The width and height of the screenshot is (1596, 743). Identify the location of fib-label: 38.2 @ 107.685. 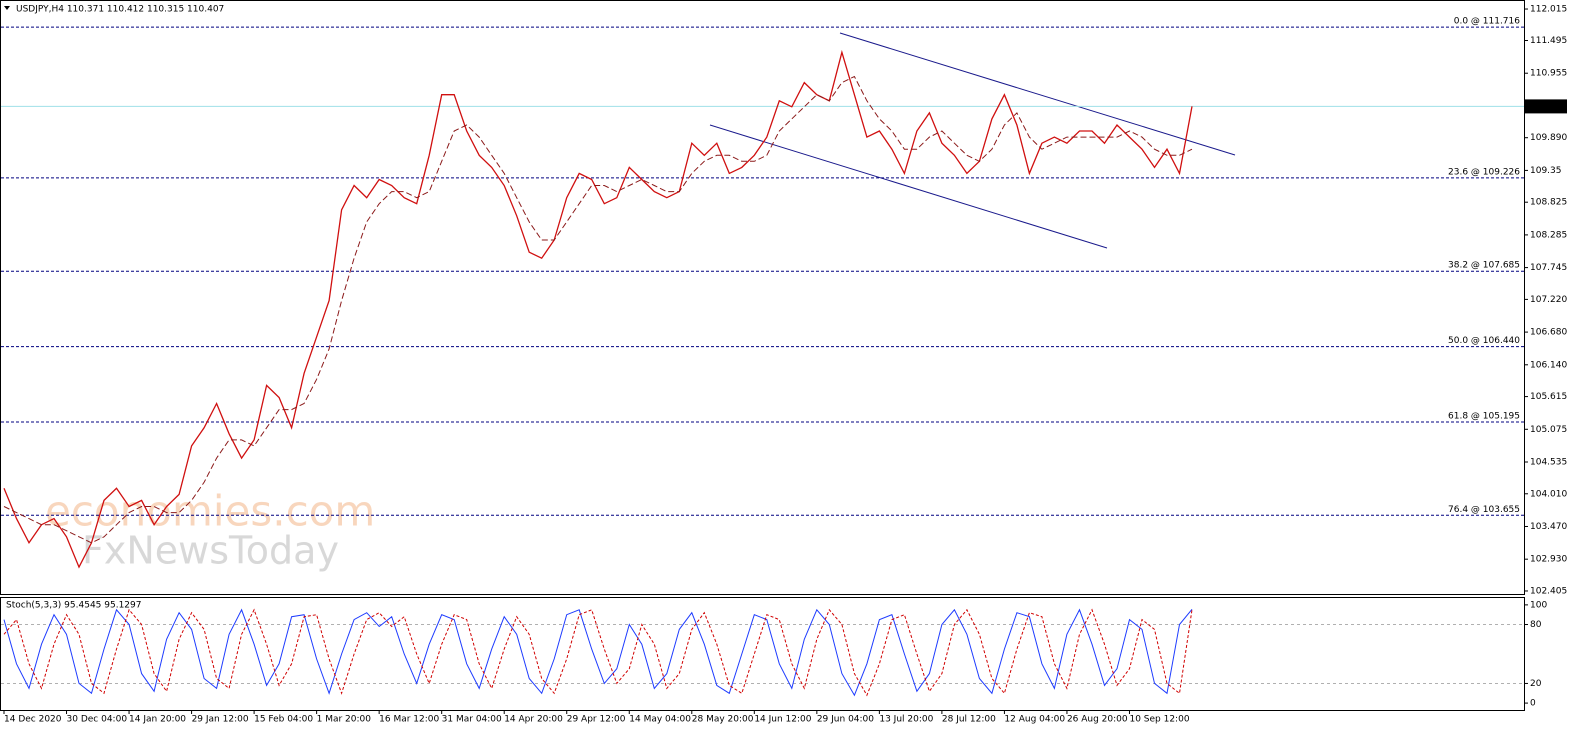
(1484, 266).